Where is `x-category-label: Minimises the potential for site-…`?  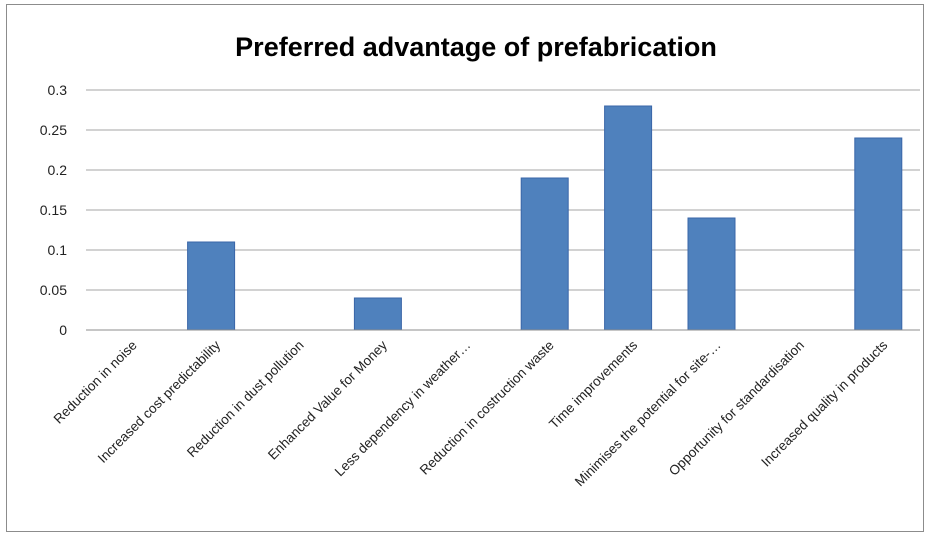
x-category-label: Minimises the potential for site-… is located at coordinates (648, 414).